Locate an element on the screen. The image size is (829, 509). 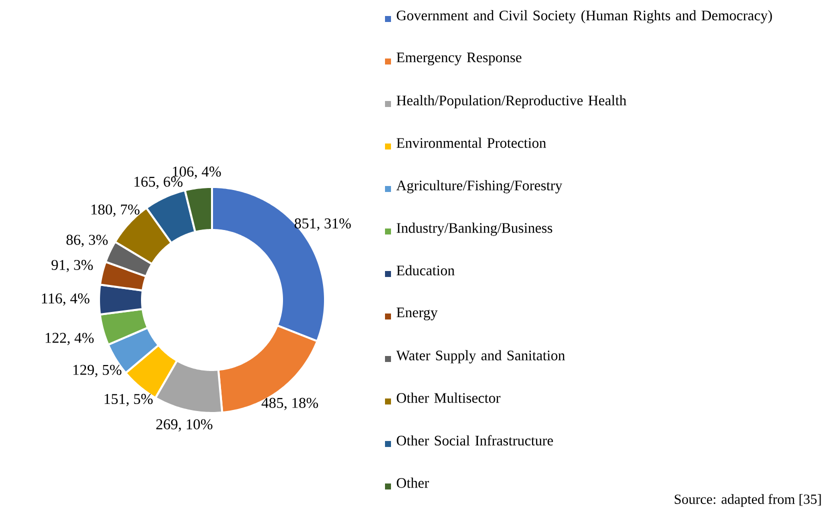
data-label: 485, 18% is located at coordinates (290, 404).